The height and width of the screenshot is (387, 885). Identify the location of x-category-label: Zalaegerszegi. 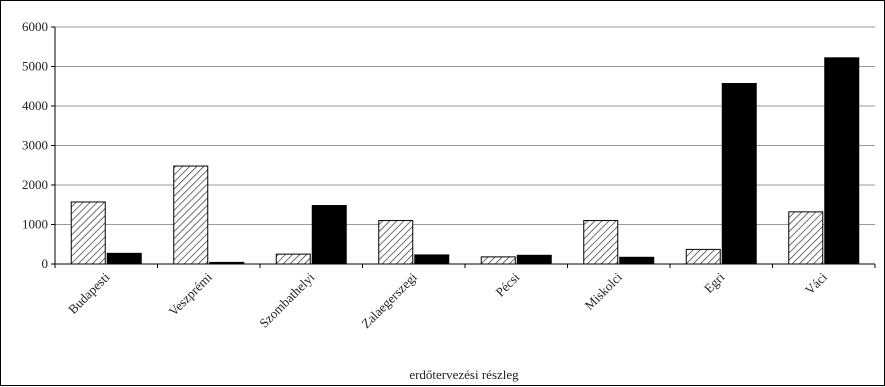
(389, 300).